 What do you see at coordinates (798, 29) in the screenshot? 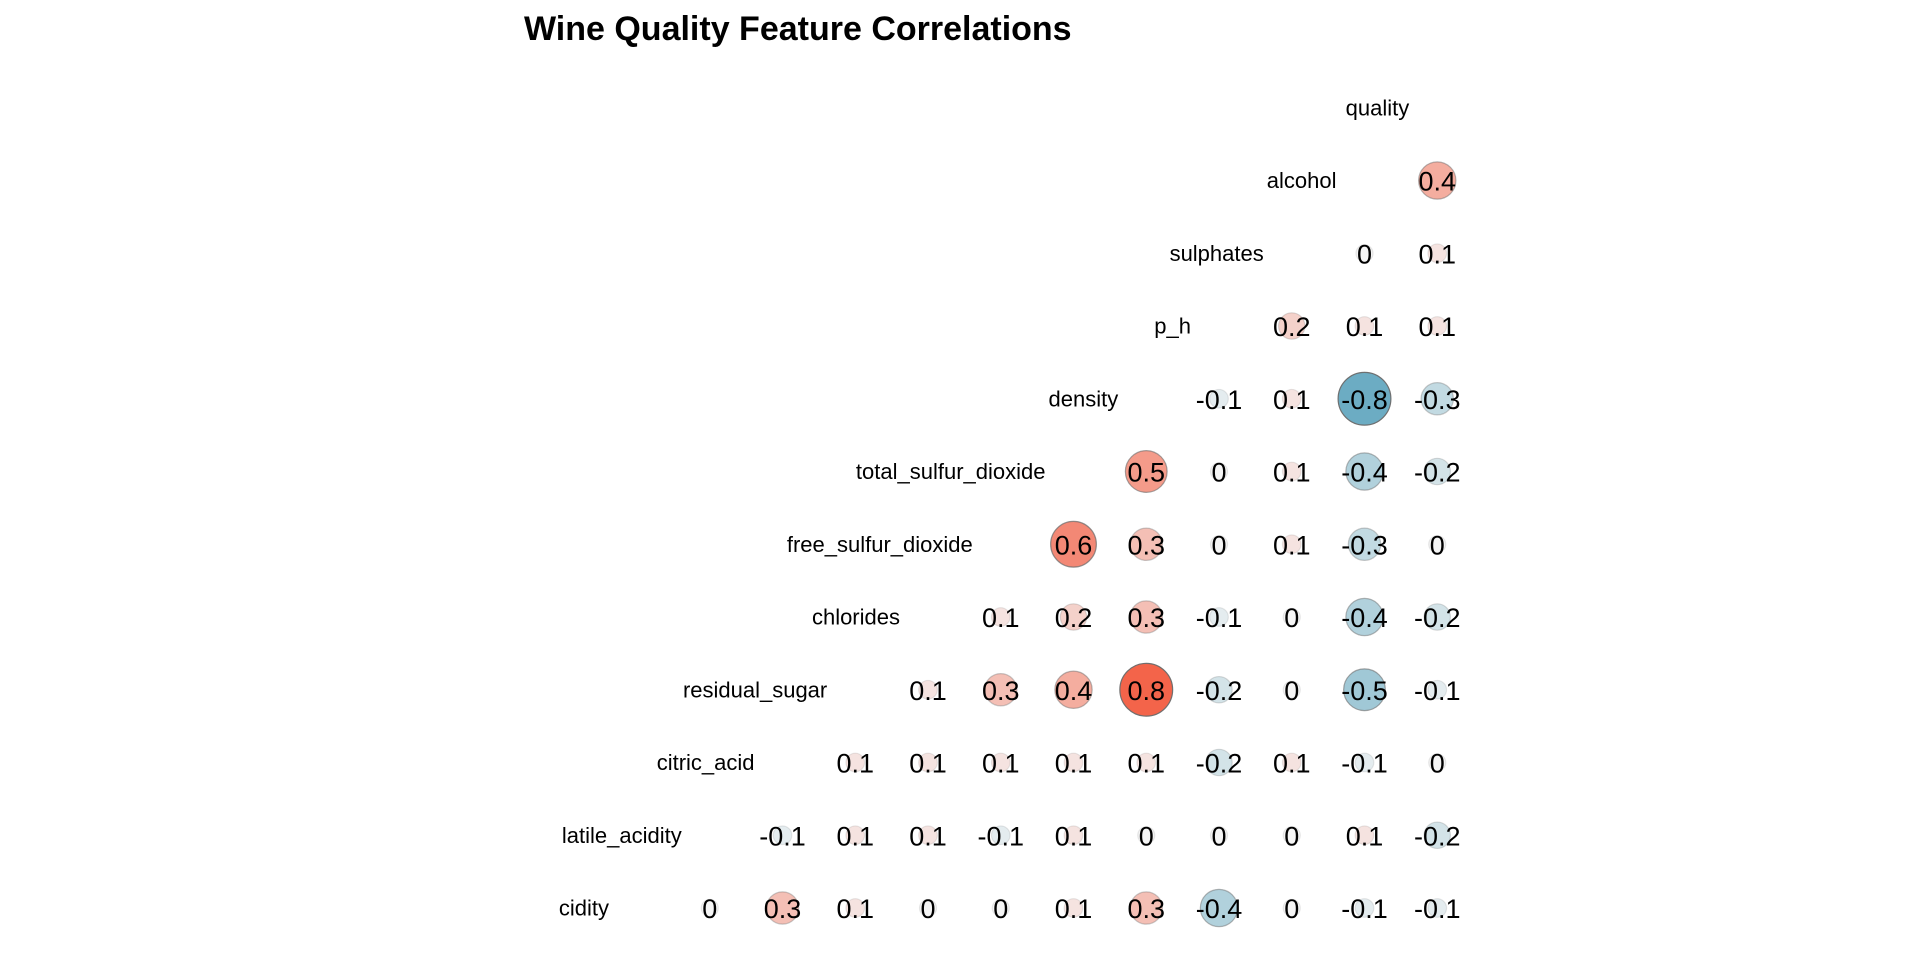
I see `chart-title: Wine Quality Feature Correlations` at bounding box center [798, 29].